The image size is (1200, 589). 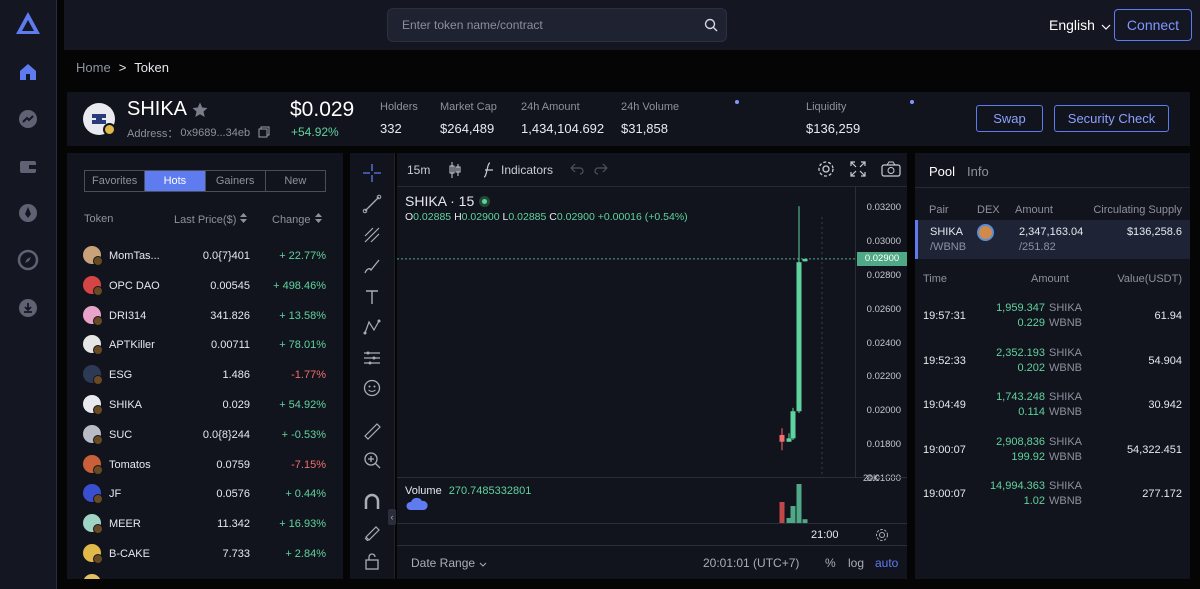 I want to click on undo-icon, so click(x=577, y=170).